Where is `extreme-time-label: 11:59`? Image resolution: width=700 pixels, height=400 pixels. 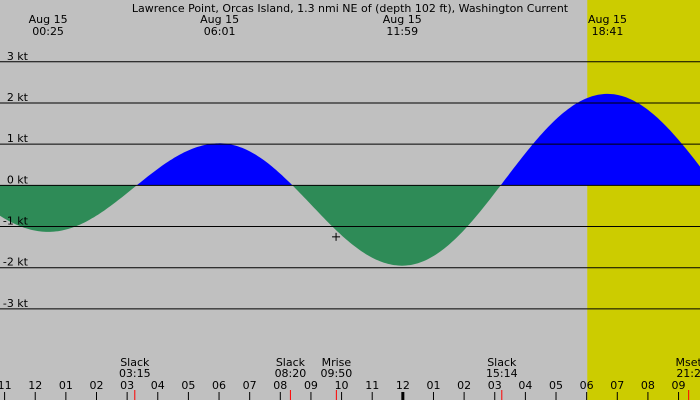
extreme-time-label: 11:59 is located at coordinates (402, 31).